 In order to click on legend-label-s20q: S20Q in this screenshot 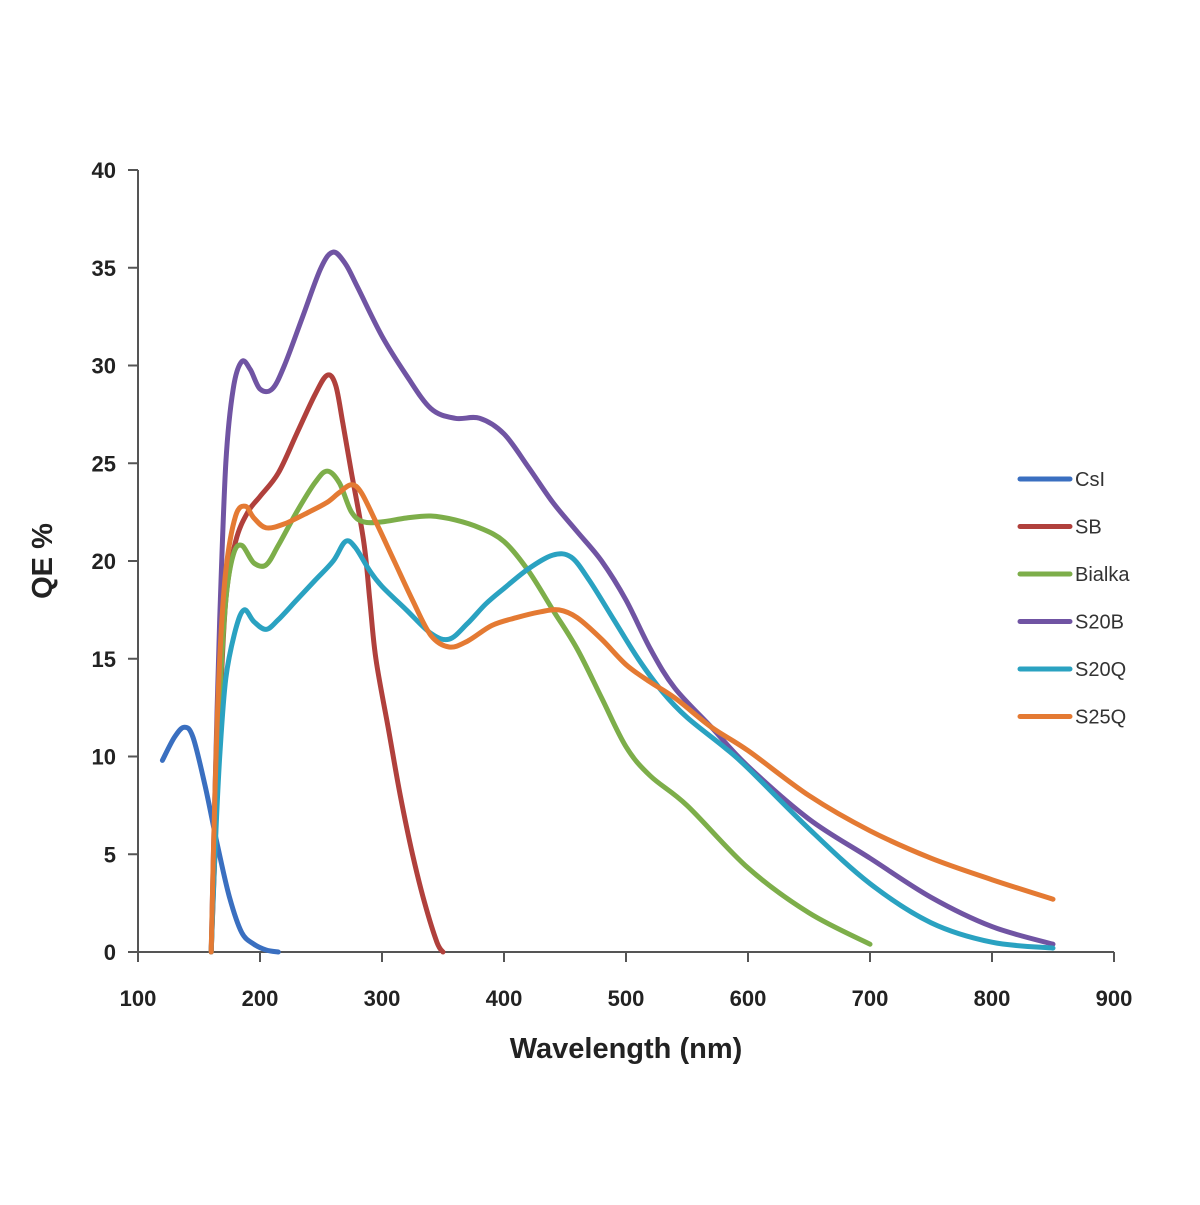, I will do `click(1100, 670)`.